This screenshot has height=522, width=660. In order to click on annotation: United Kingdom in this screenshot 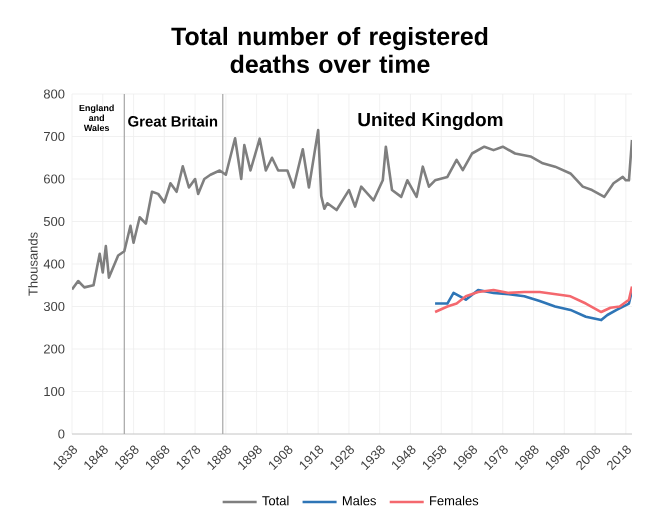, I will do `click(430, 121)`.